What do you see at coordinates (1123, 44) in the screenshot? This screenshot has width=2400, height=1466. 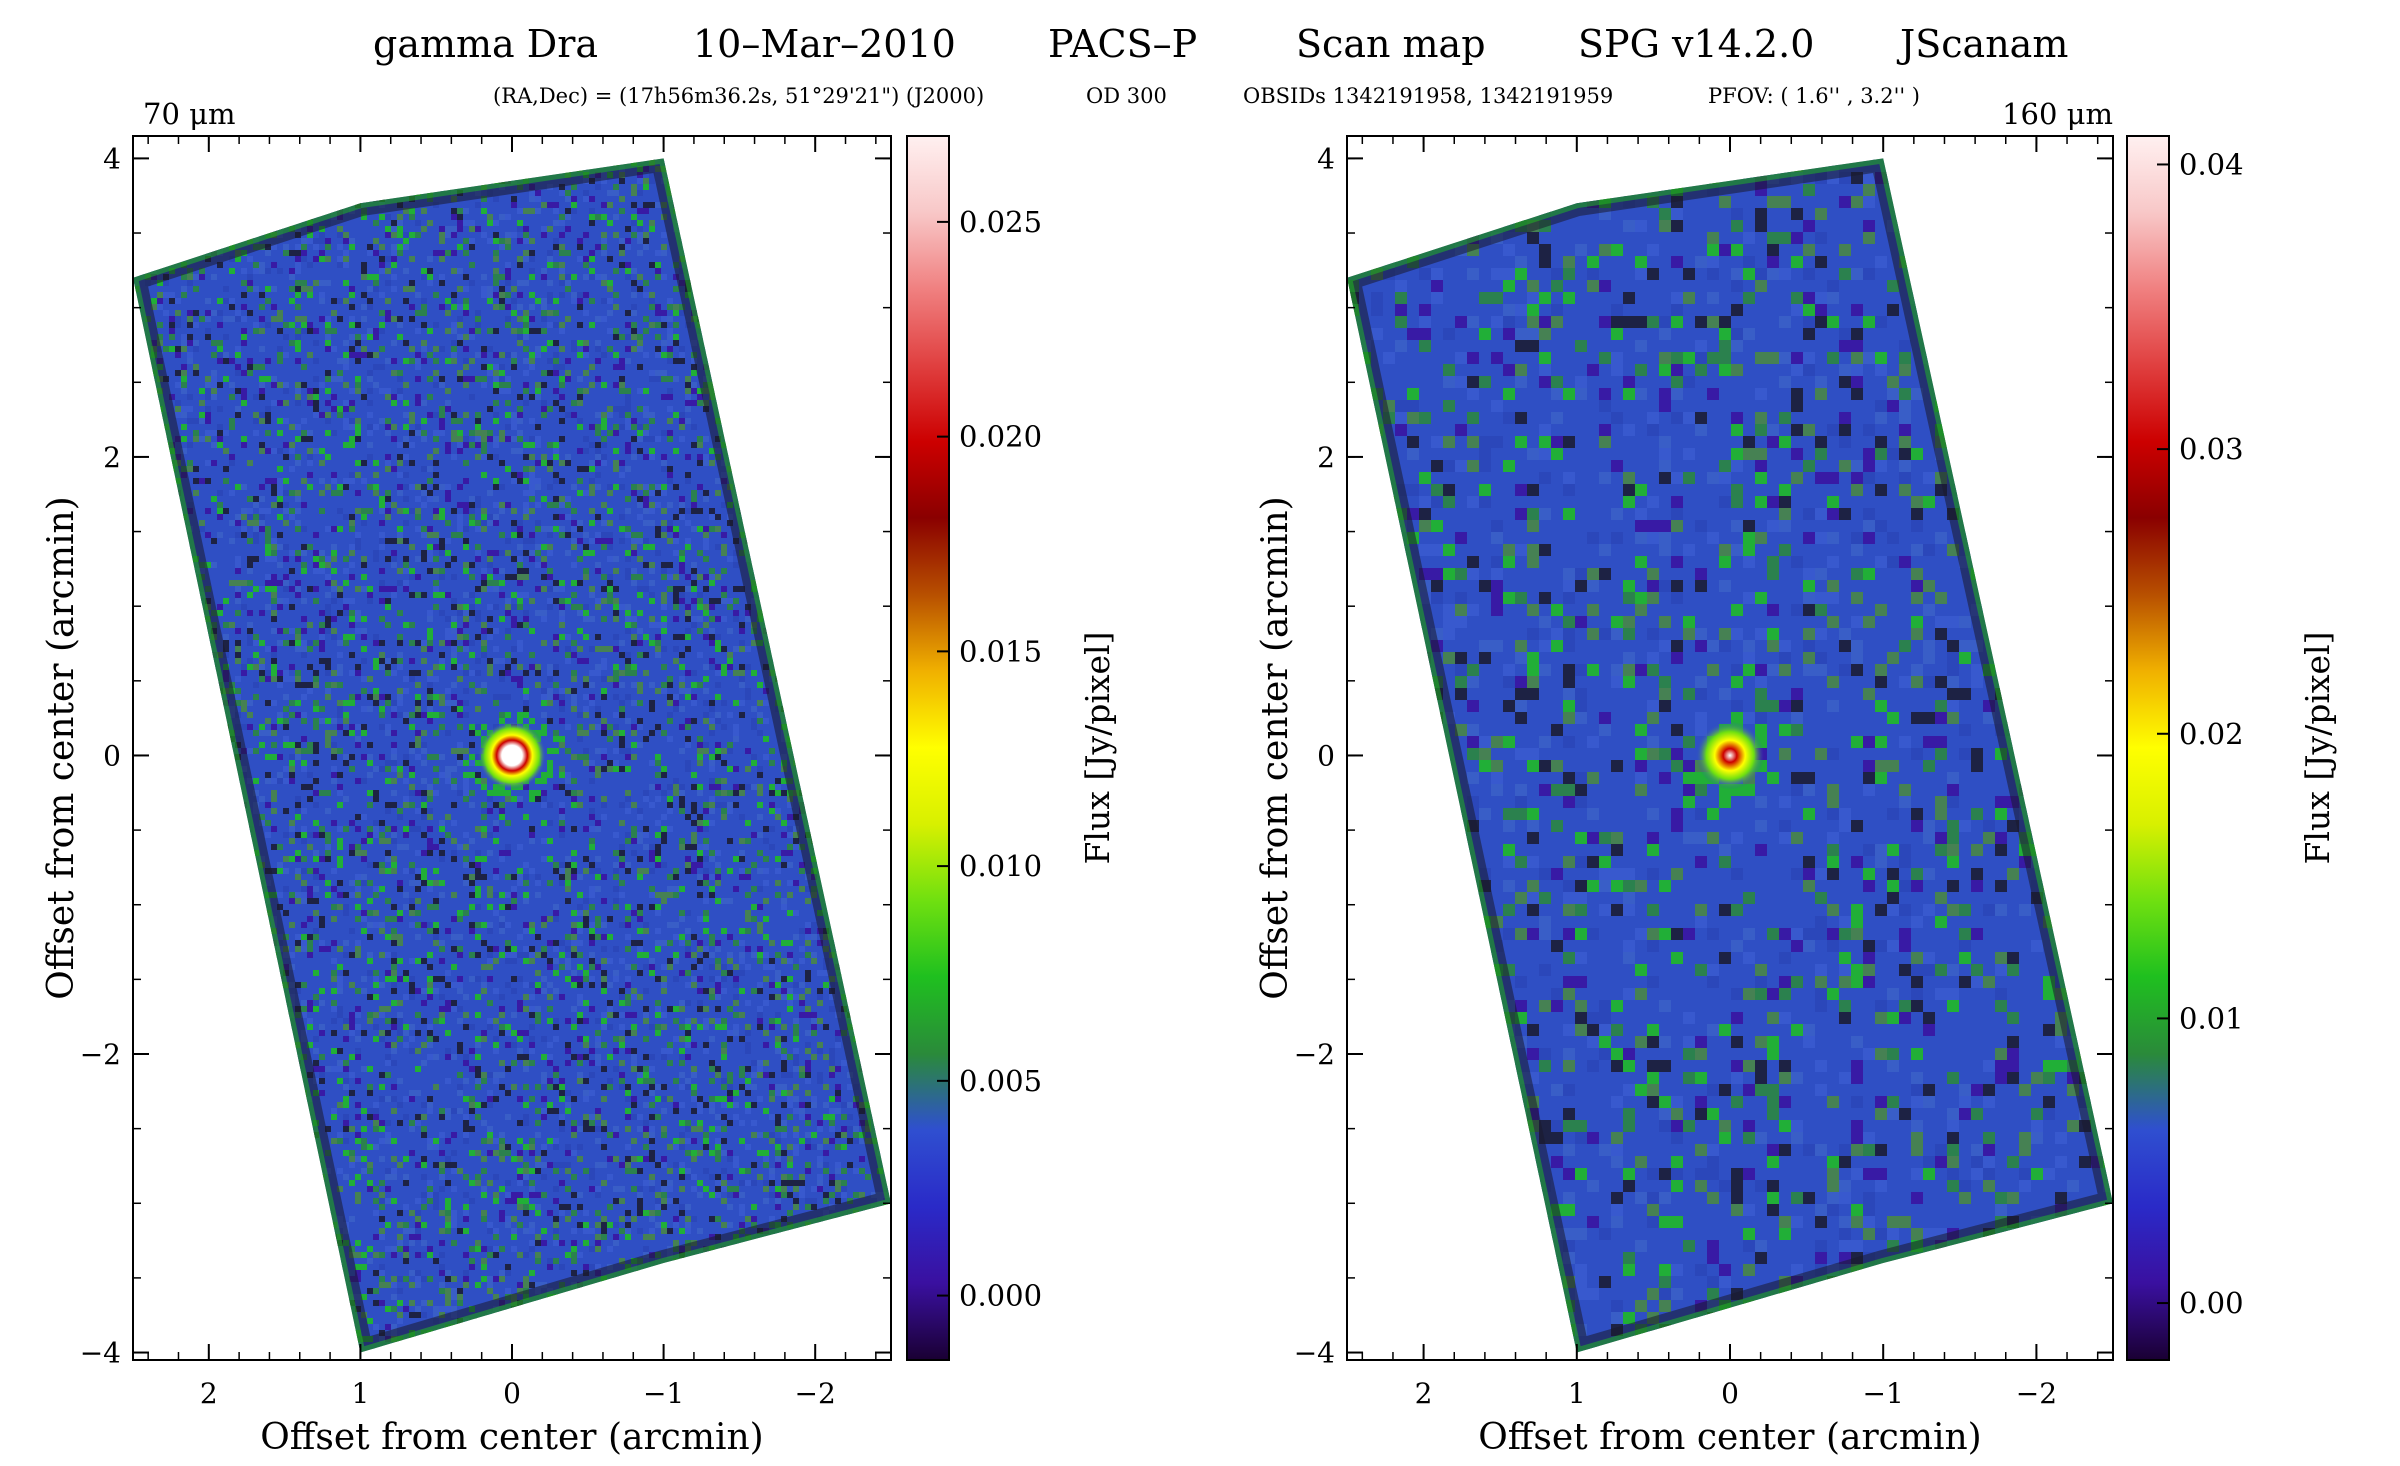 I see `instrument: PACS–P` at bounding box center [1123, 44].